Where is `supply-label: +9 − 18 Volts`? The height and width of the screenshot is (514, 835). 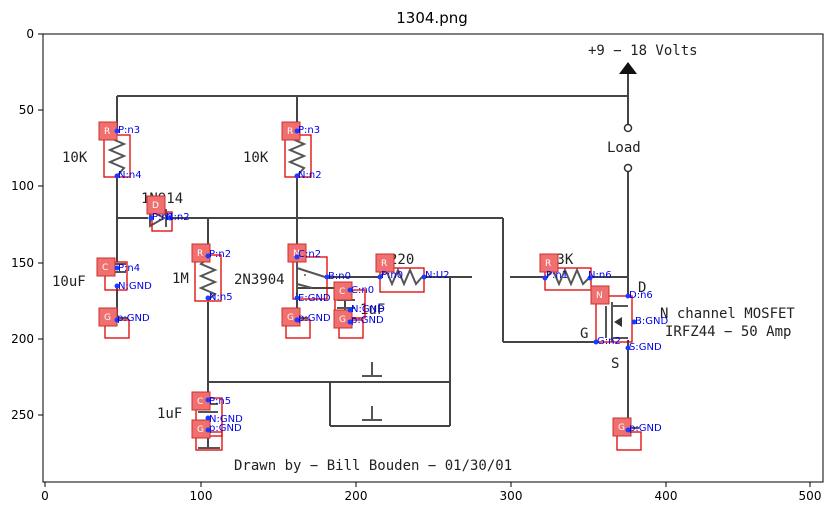 supply-label: +9 − 18 Volts is located at coordinates (643, 51).